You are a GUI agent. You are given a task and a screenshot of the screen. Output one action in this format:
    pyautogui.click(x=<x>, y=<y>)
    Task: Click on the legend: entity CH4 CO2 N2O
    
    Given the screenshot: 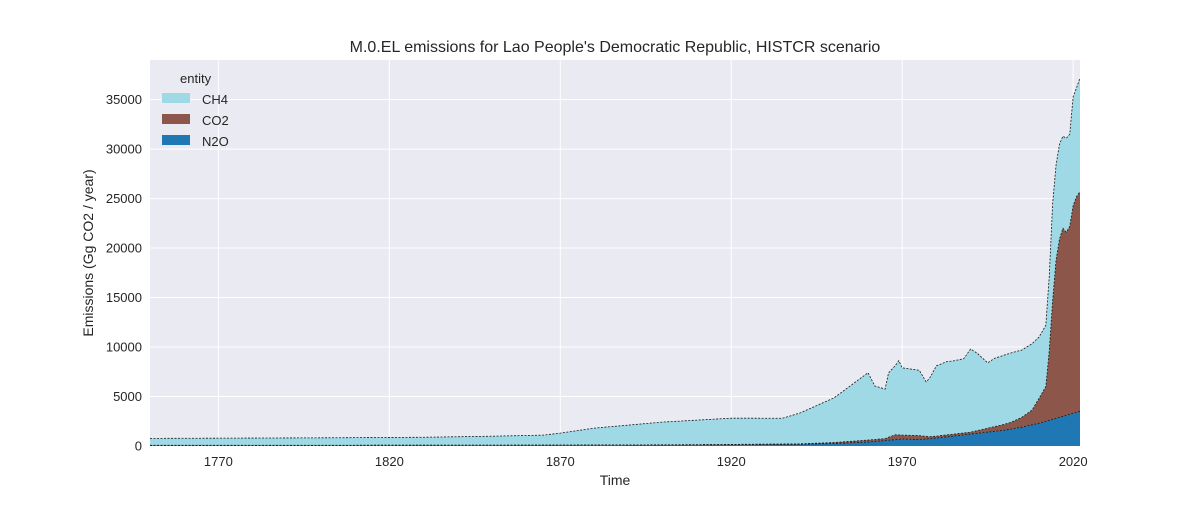 What is the action you would take?
    pyautogui.click(x=195, y=110)
    